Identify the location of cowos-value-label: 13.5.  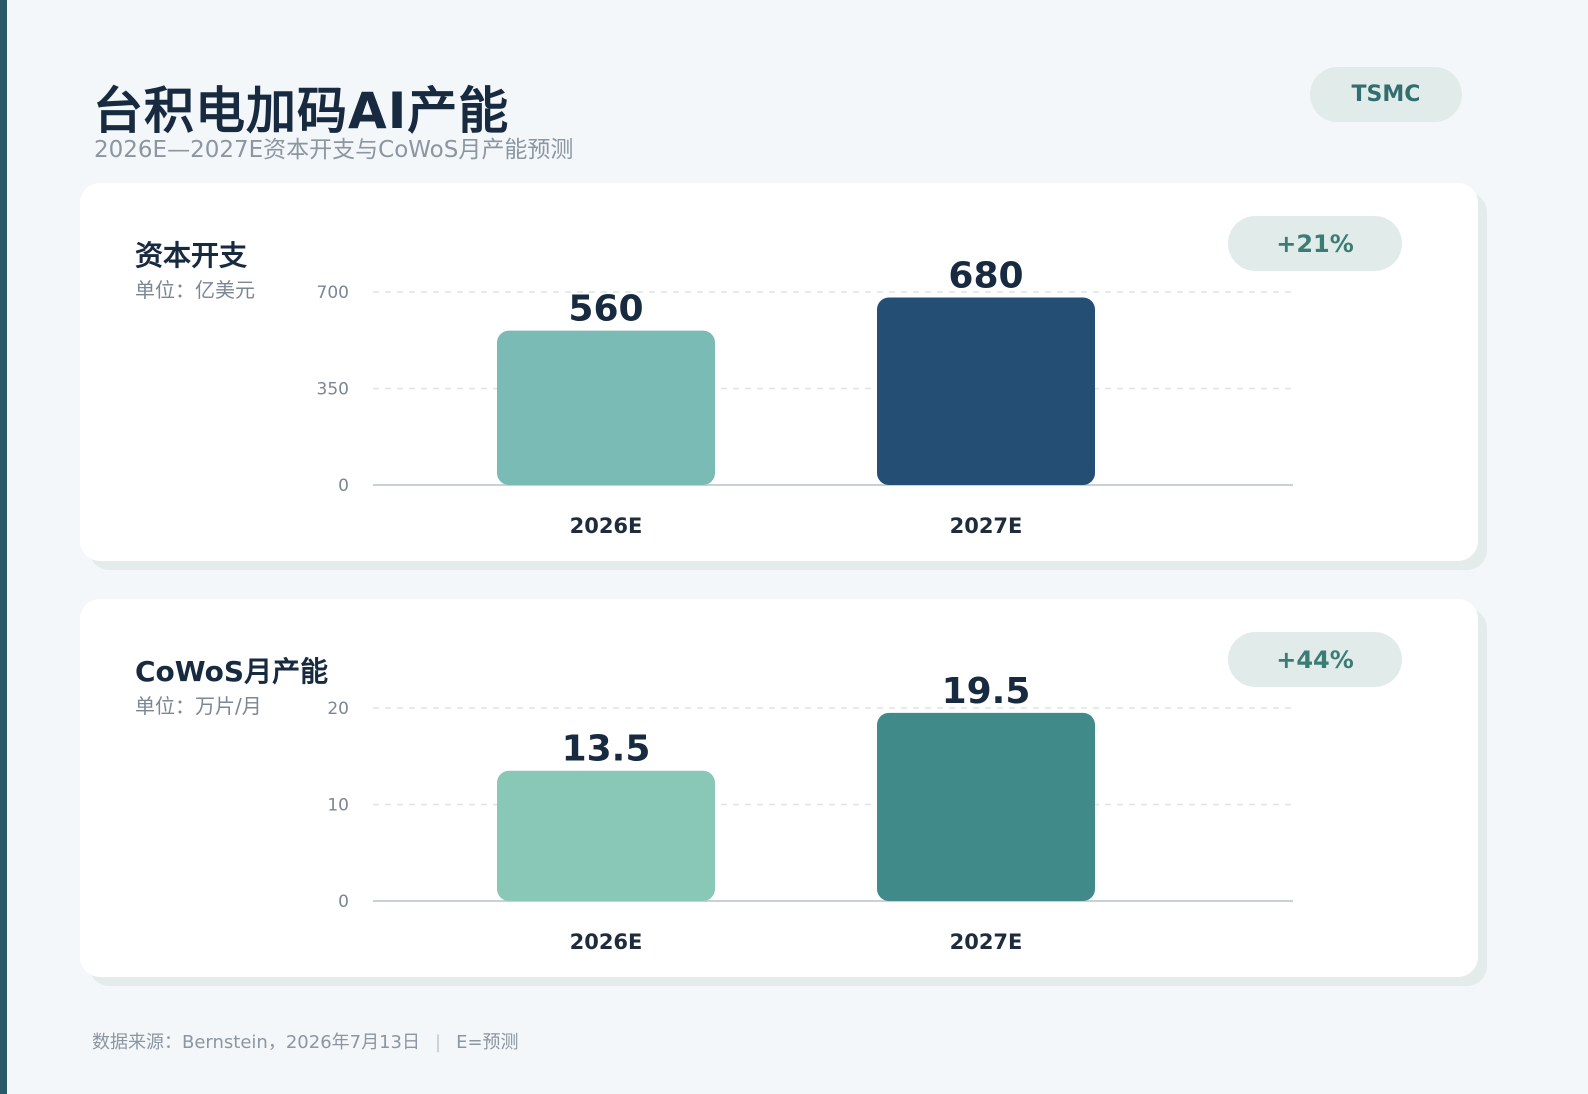
(606, 749).